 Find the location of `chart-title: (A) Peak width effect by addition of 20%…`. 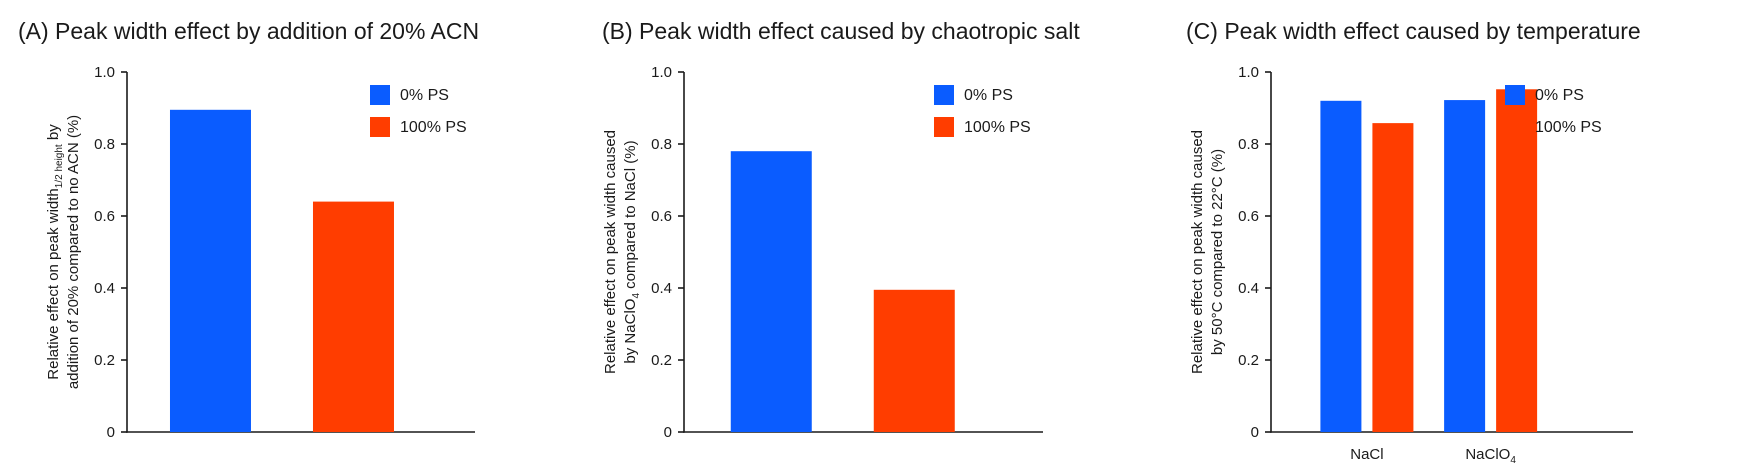

chart-title: (A) Peak width effect by addition of 20%… is located at coordinates (249, 31).